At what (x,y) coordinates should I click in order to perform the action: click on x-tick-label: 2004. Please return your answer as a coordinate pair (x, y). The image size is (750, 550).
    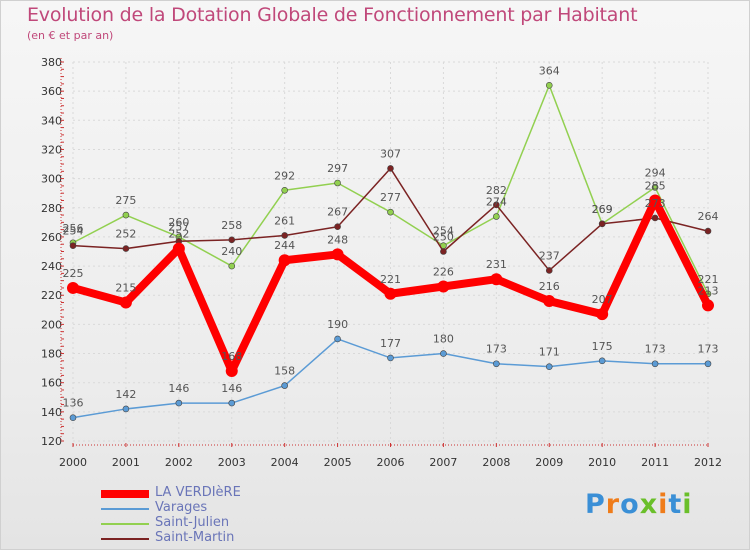
    Looking at the image, I should click on (285, 462).